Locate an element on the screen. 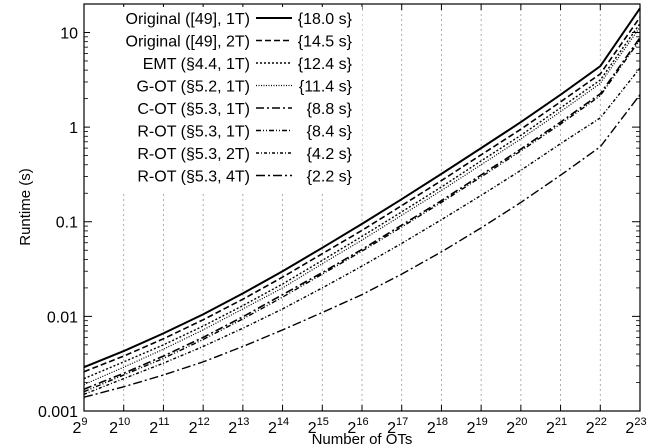 The height and width of the screenshot is (448, 662). legend-value-4: {11.4 s} is located at coordinates (326, 87).